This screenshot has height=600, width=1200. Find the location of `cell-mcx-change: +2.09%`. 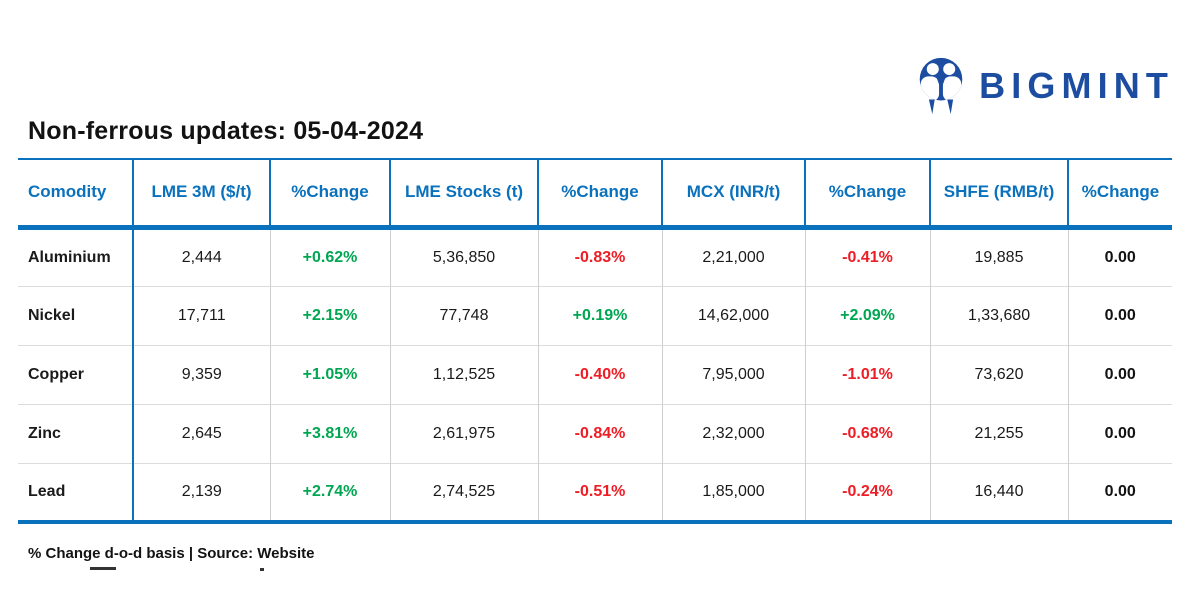

cell-mcx-change: +2.09% is located at coordinates (867, 315).